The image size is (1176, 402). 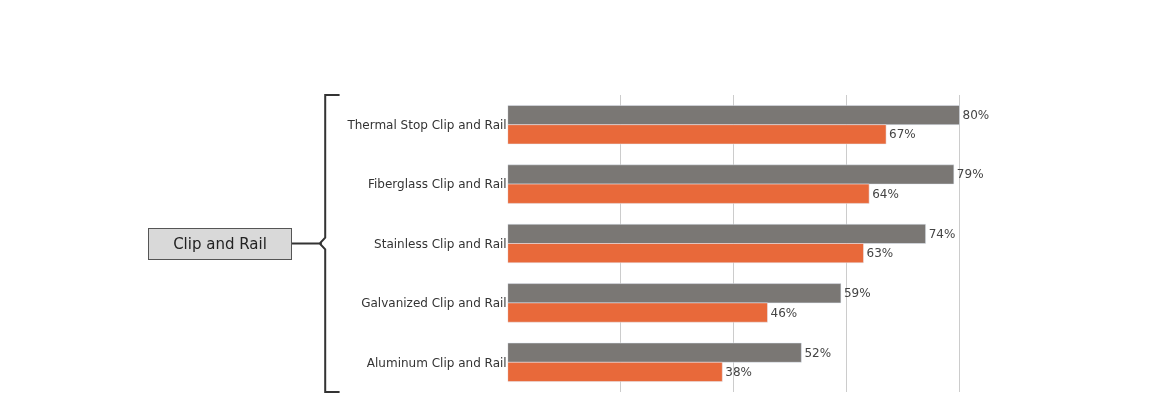 I want to click on y-tick-label: Galvanized Clip and Rail, so click(x=434, y=303).